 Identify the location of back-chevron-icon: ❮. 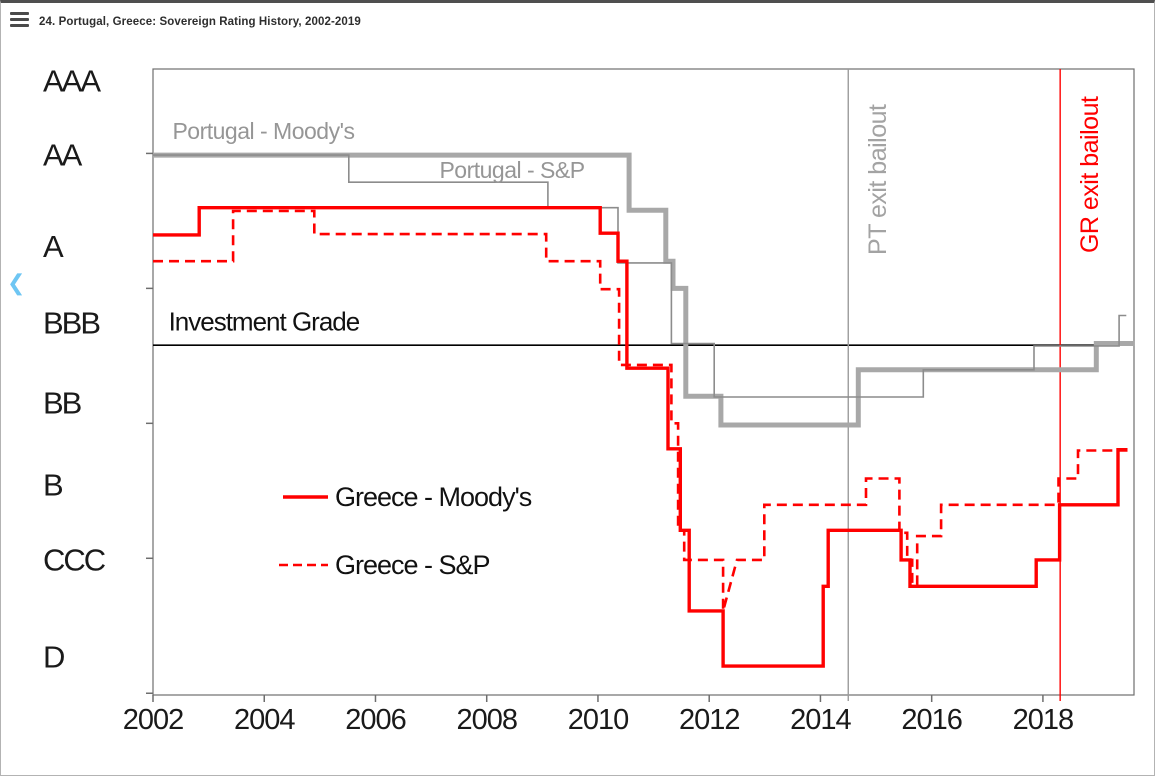
(16, 282).